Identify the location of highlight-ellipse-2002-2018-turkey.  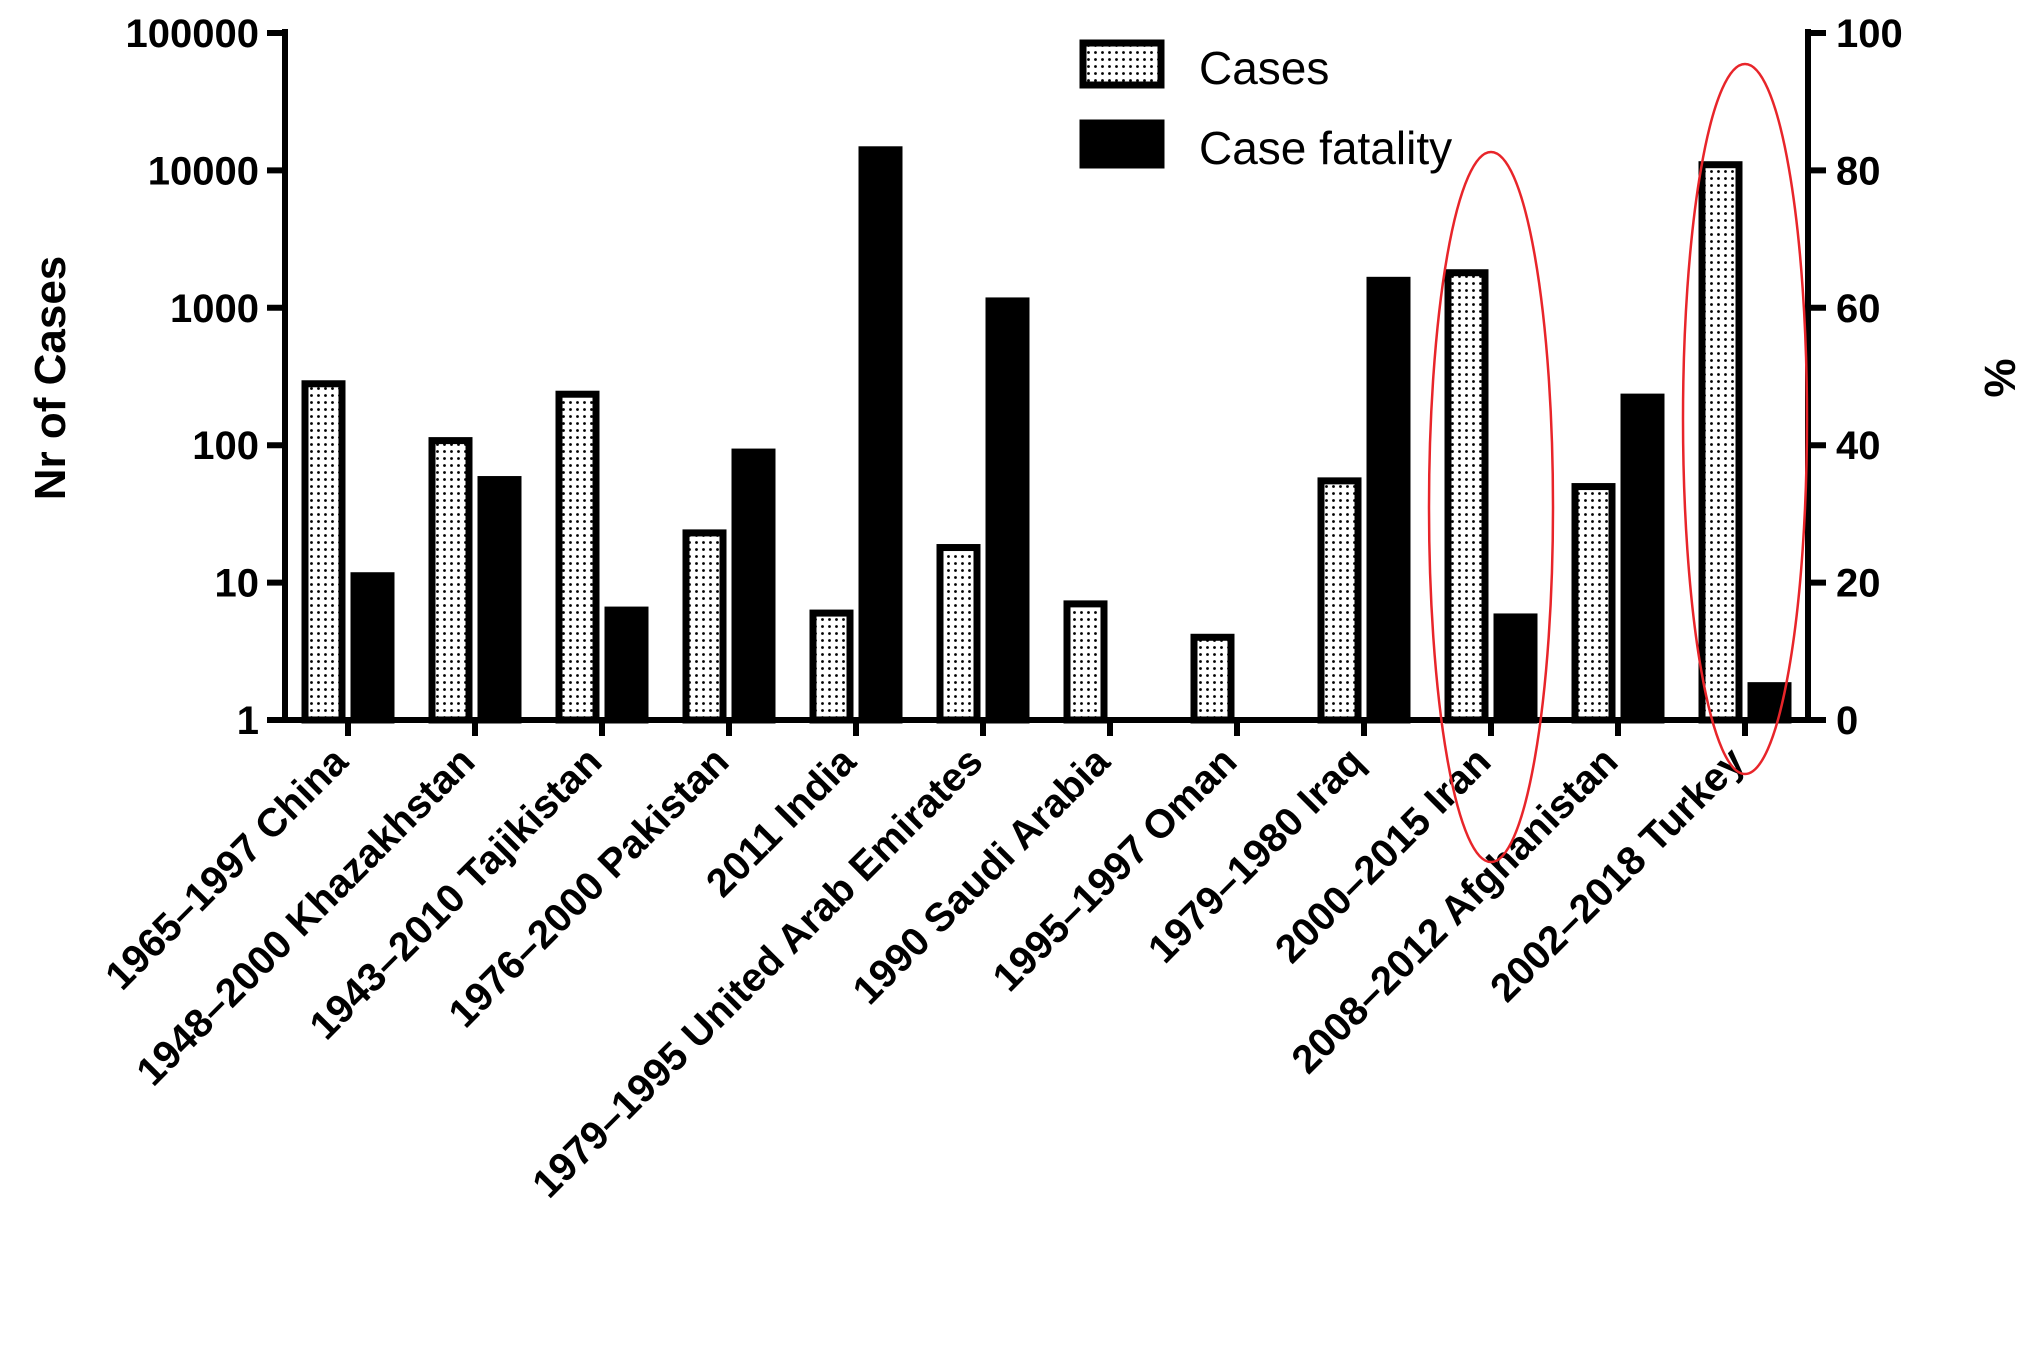
(1745, 419).